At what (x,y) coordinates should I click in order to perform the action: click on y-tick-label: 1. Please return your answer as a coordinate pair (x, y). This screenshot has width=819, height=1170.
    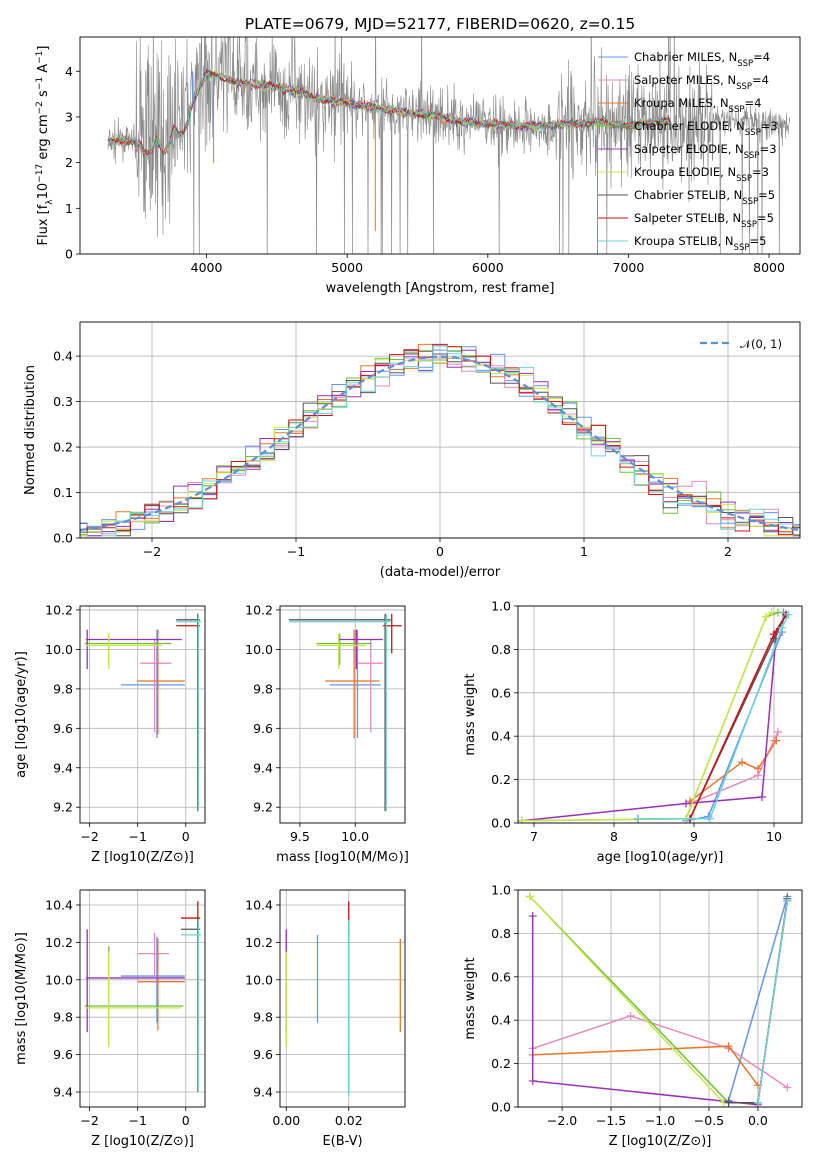
    Looking at the image, I should click on (69, 208).